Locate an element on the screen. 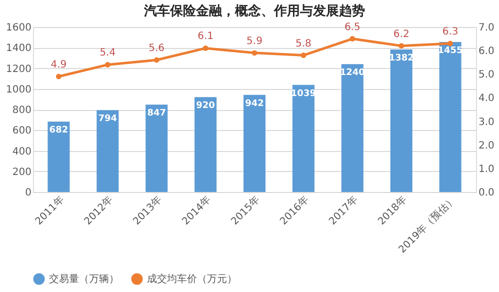  data-label: 4.9 is located at coordinates (58, 65).